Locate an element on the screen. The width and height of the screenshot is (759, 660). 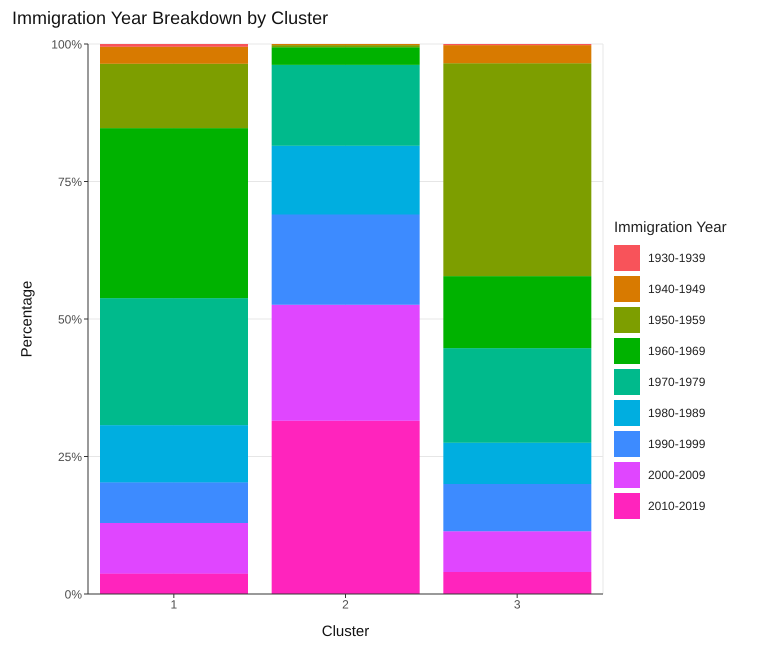
y-tick-label: 0% is located at coordinates (73, 594).